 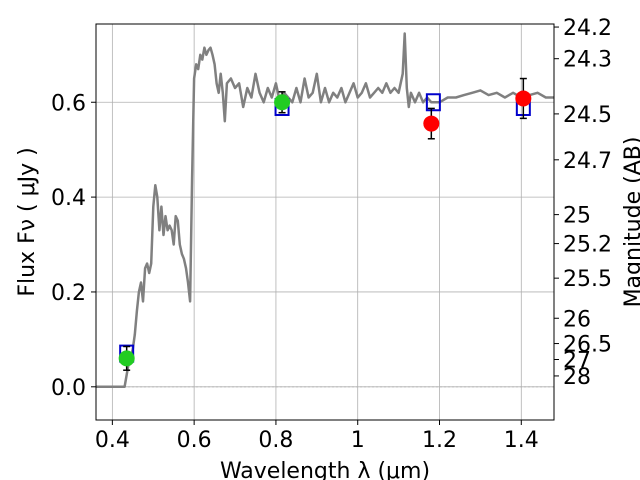 I want to click on y2-tick-label: 25.5, so click(x=587, y=279).